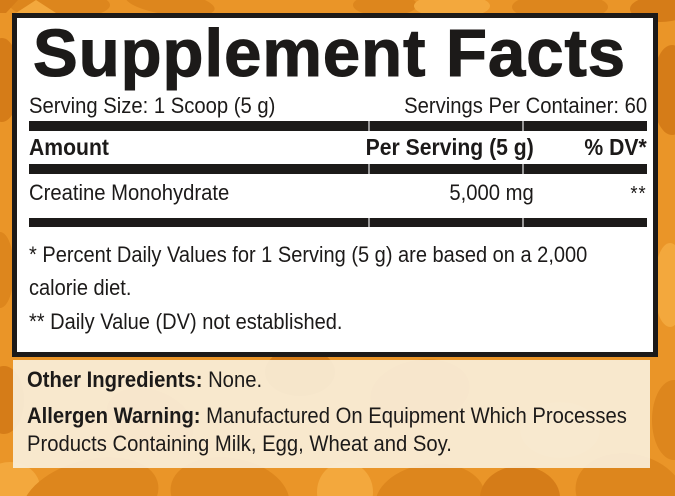  Describe the element at coordinates (330, 380) in the screenshot. I see `other-ingredients-line: Other Ingredients: None.` at that location.